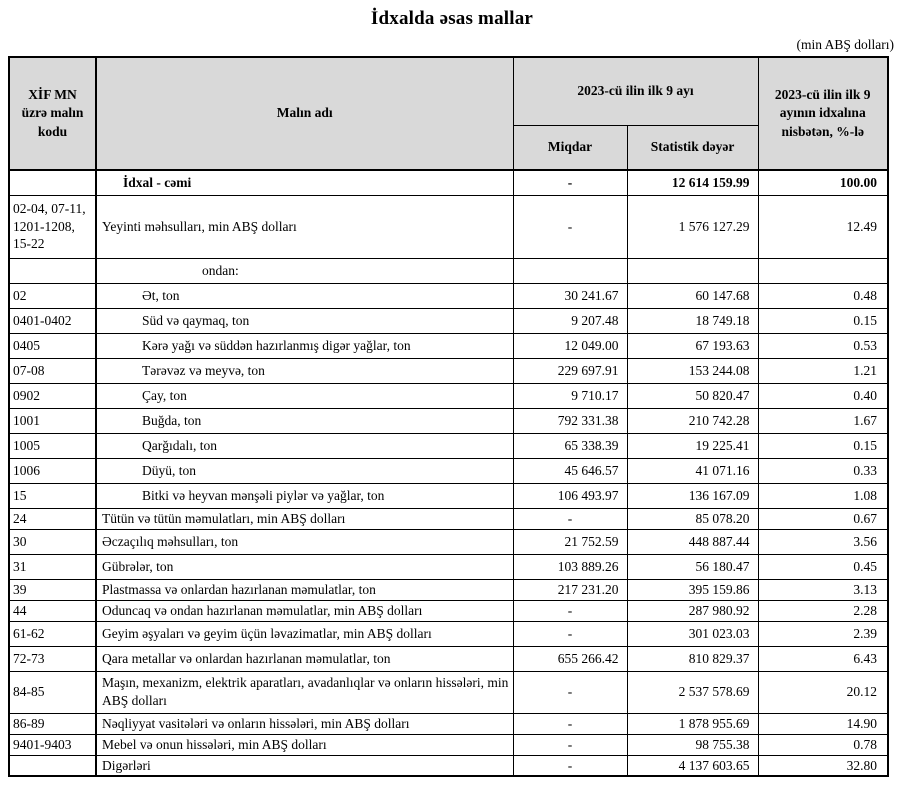  Describe the element at coordinates (692, 270) in the screenshot. I see `cell-value` at that location.